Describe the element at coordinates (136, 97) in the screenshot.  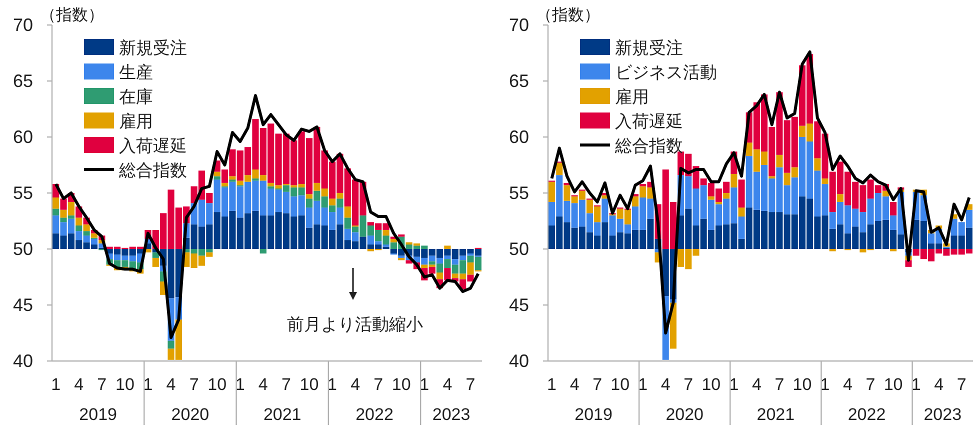
I see `legend-label: 在庫` at that location.